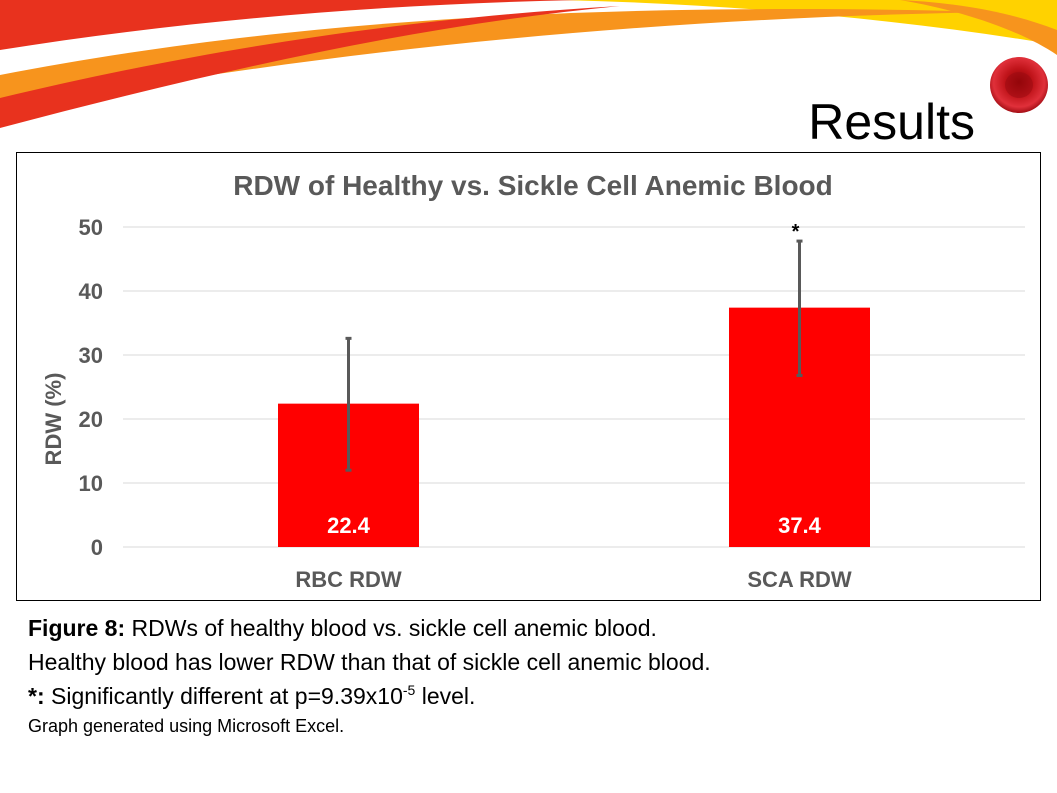 The height and width of the screenshot is (793, 1057). What do you see at coordinates (91, 387) in the screenshot?
I see `y-axis-ticks: 0 10 20 30 40 50` at bounding box center [91, 387].